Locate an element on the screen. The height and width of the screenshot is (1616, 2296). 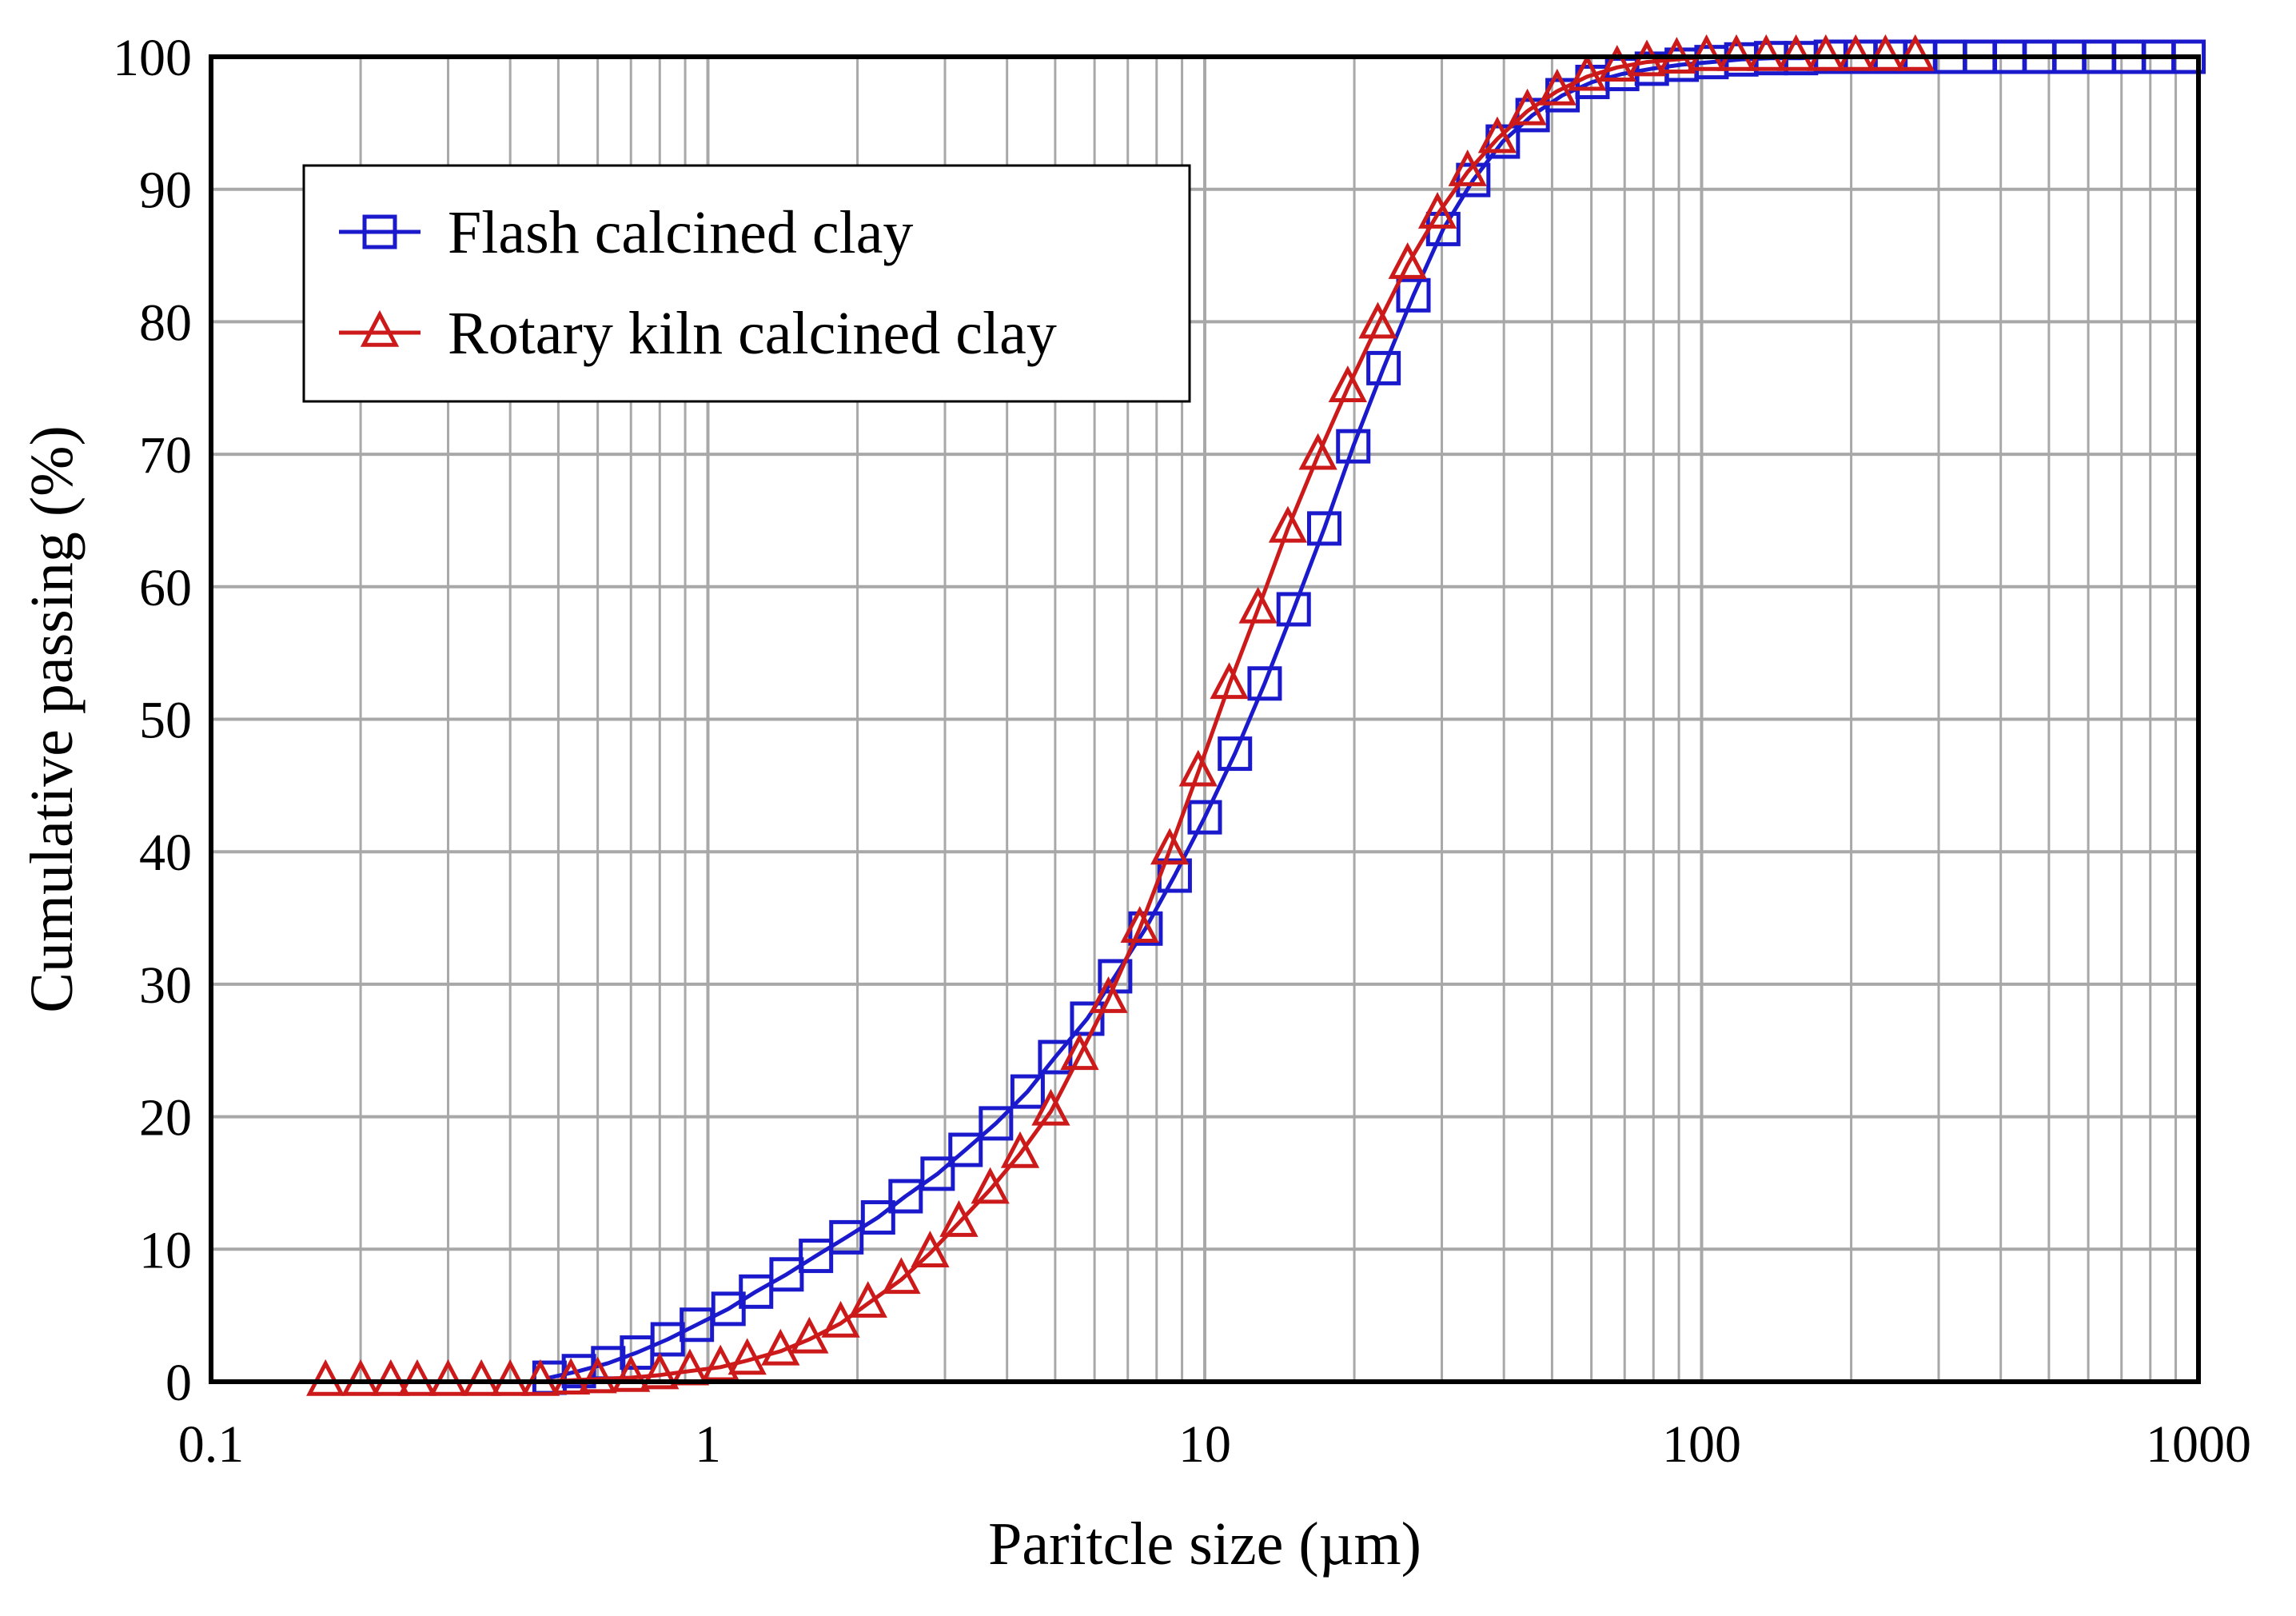
legend-triangle-marker-icon is located at coordinates (380, 328).